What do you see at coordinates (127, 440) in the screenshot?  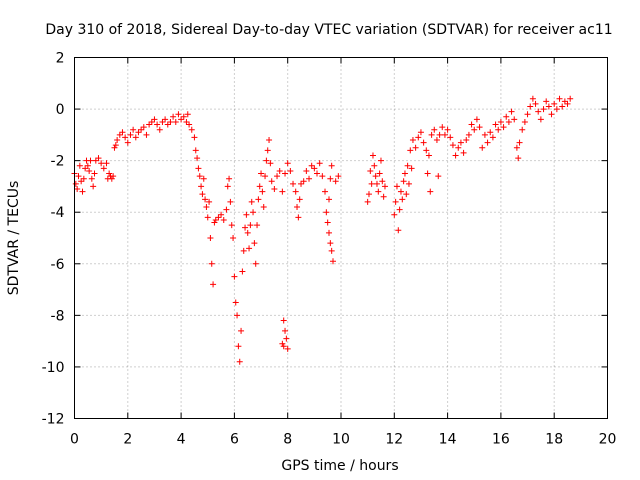 I see `x-tick-label: 2` at bounding box center [127, 440].